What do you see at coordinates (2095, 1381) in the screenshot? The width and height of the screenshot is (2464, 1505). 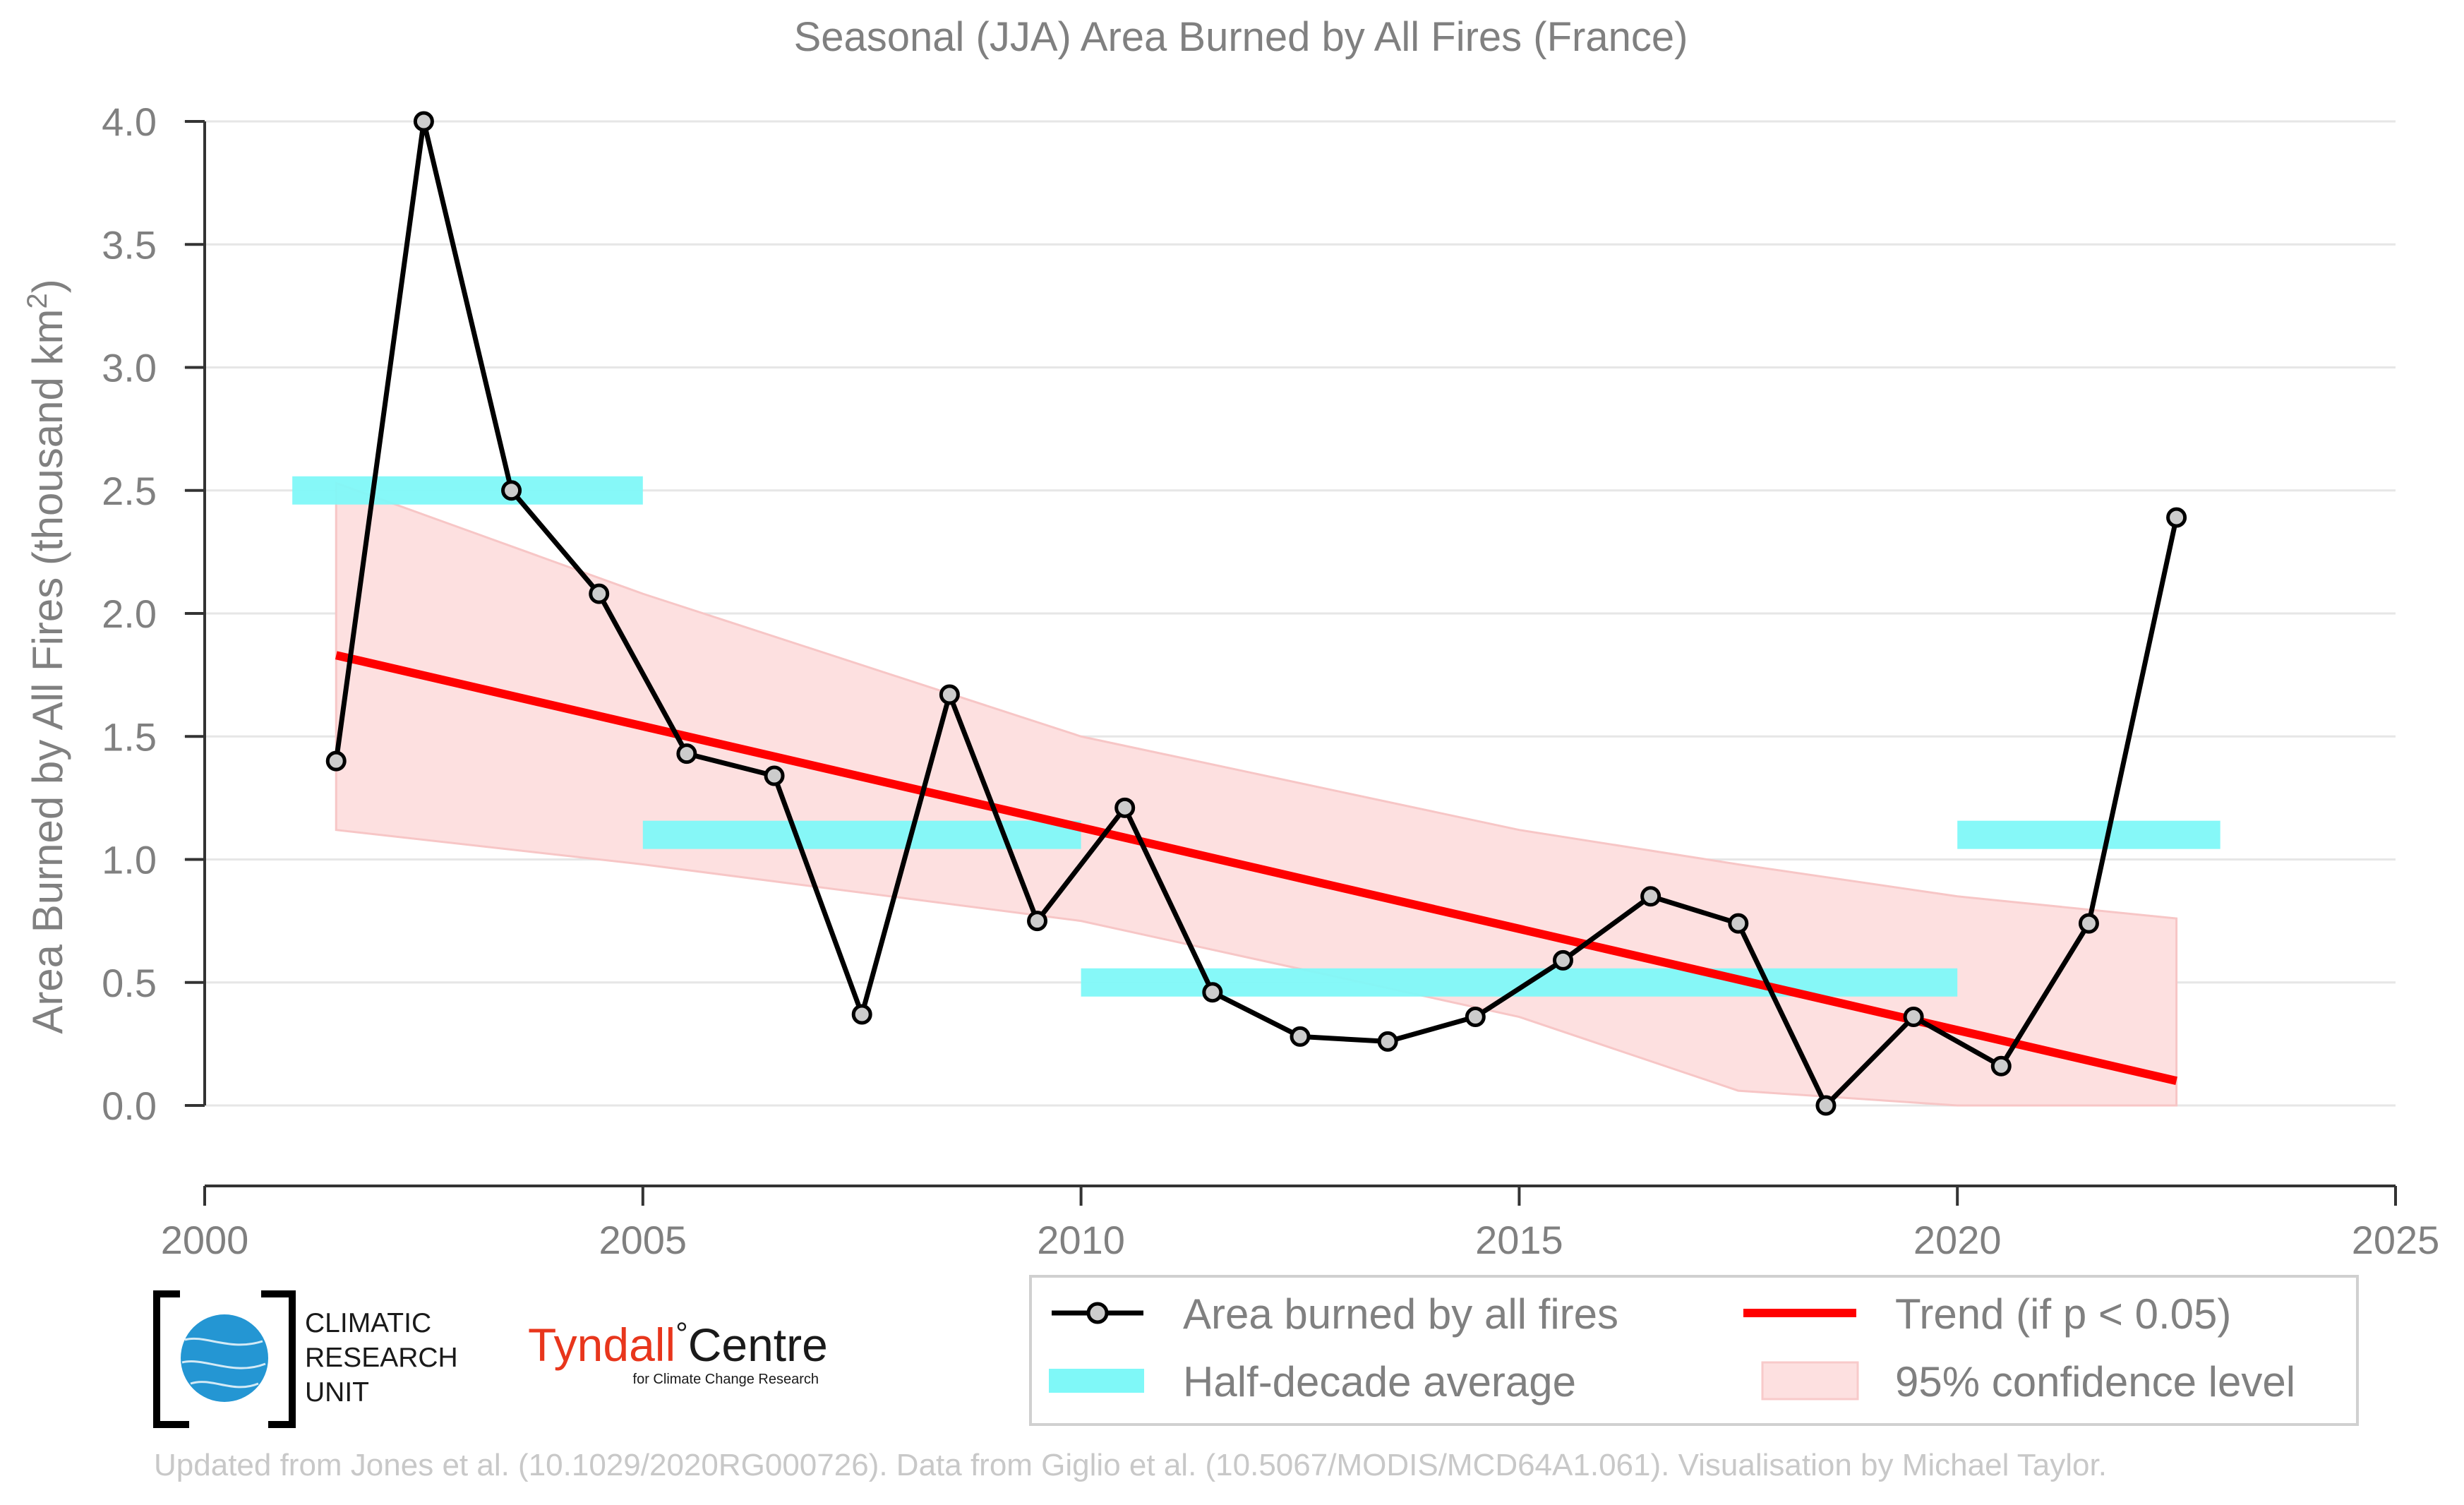 I see `legend-label-confidence: 95% confidence level` at bounding box center [2095, 1381].